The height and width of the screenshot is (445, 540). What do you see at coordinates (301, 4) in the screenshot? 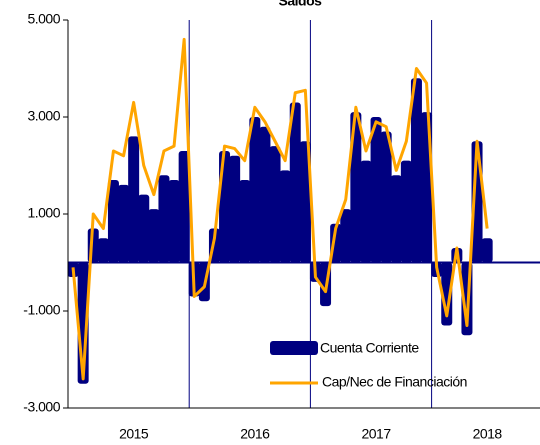
I see `chart-title: Saldos` at bounding box center [301, 4].